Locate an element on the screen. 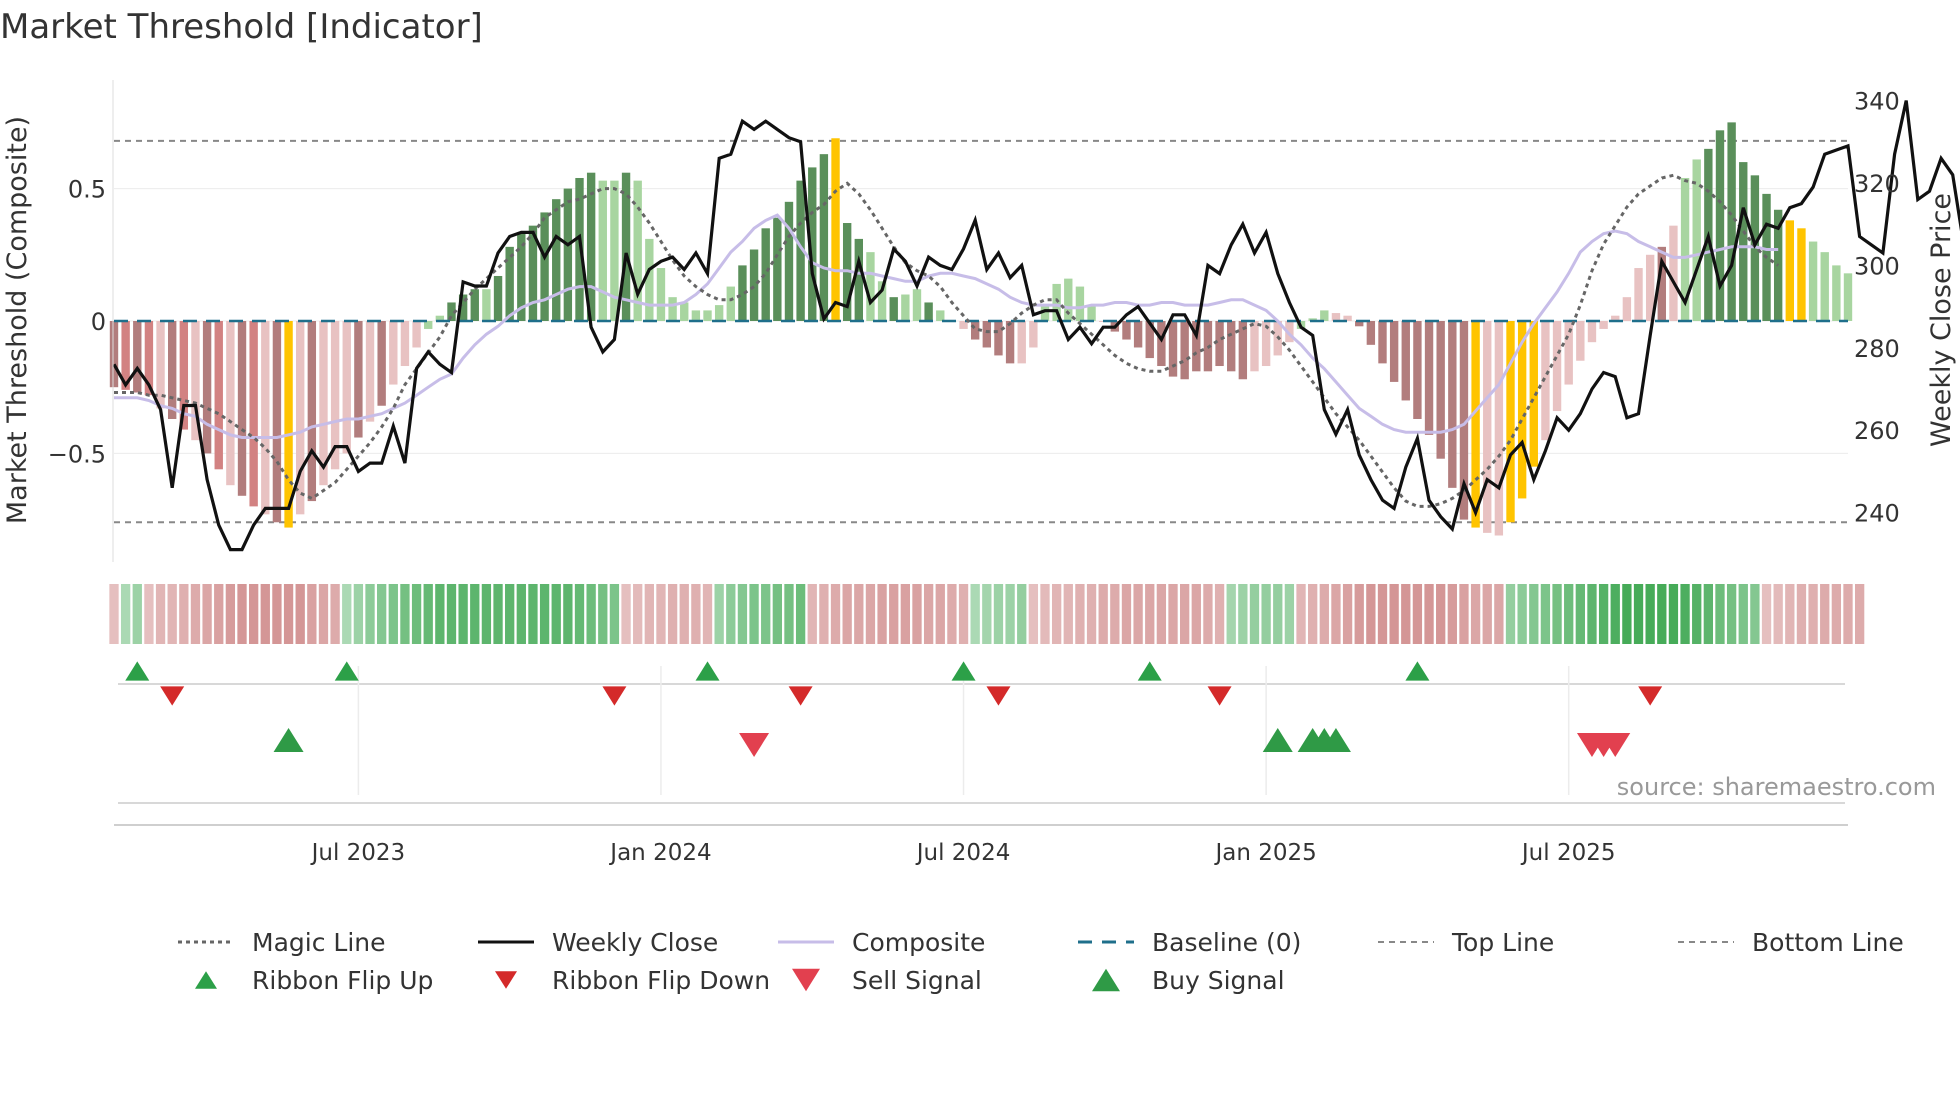 This screenshot has width=1960, height=1102. y-tick-label-right: 340 is located at coordinates (1877, 102).